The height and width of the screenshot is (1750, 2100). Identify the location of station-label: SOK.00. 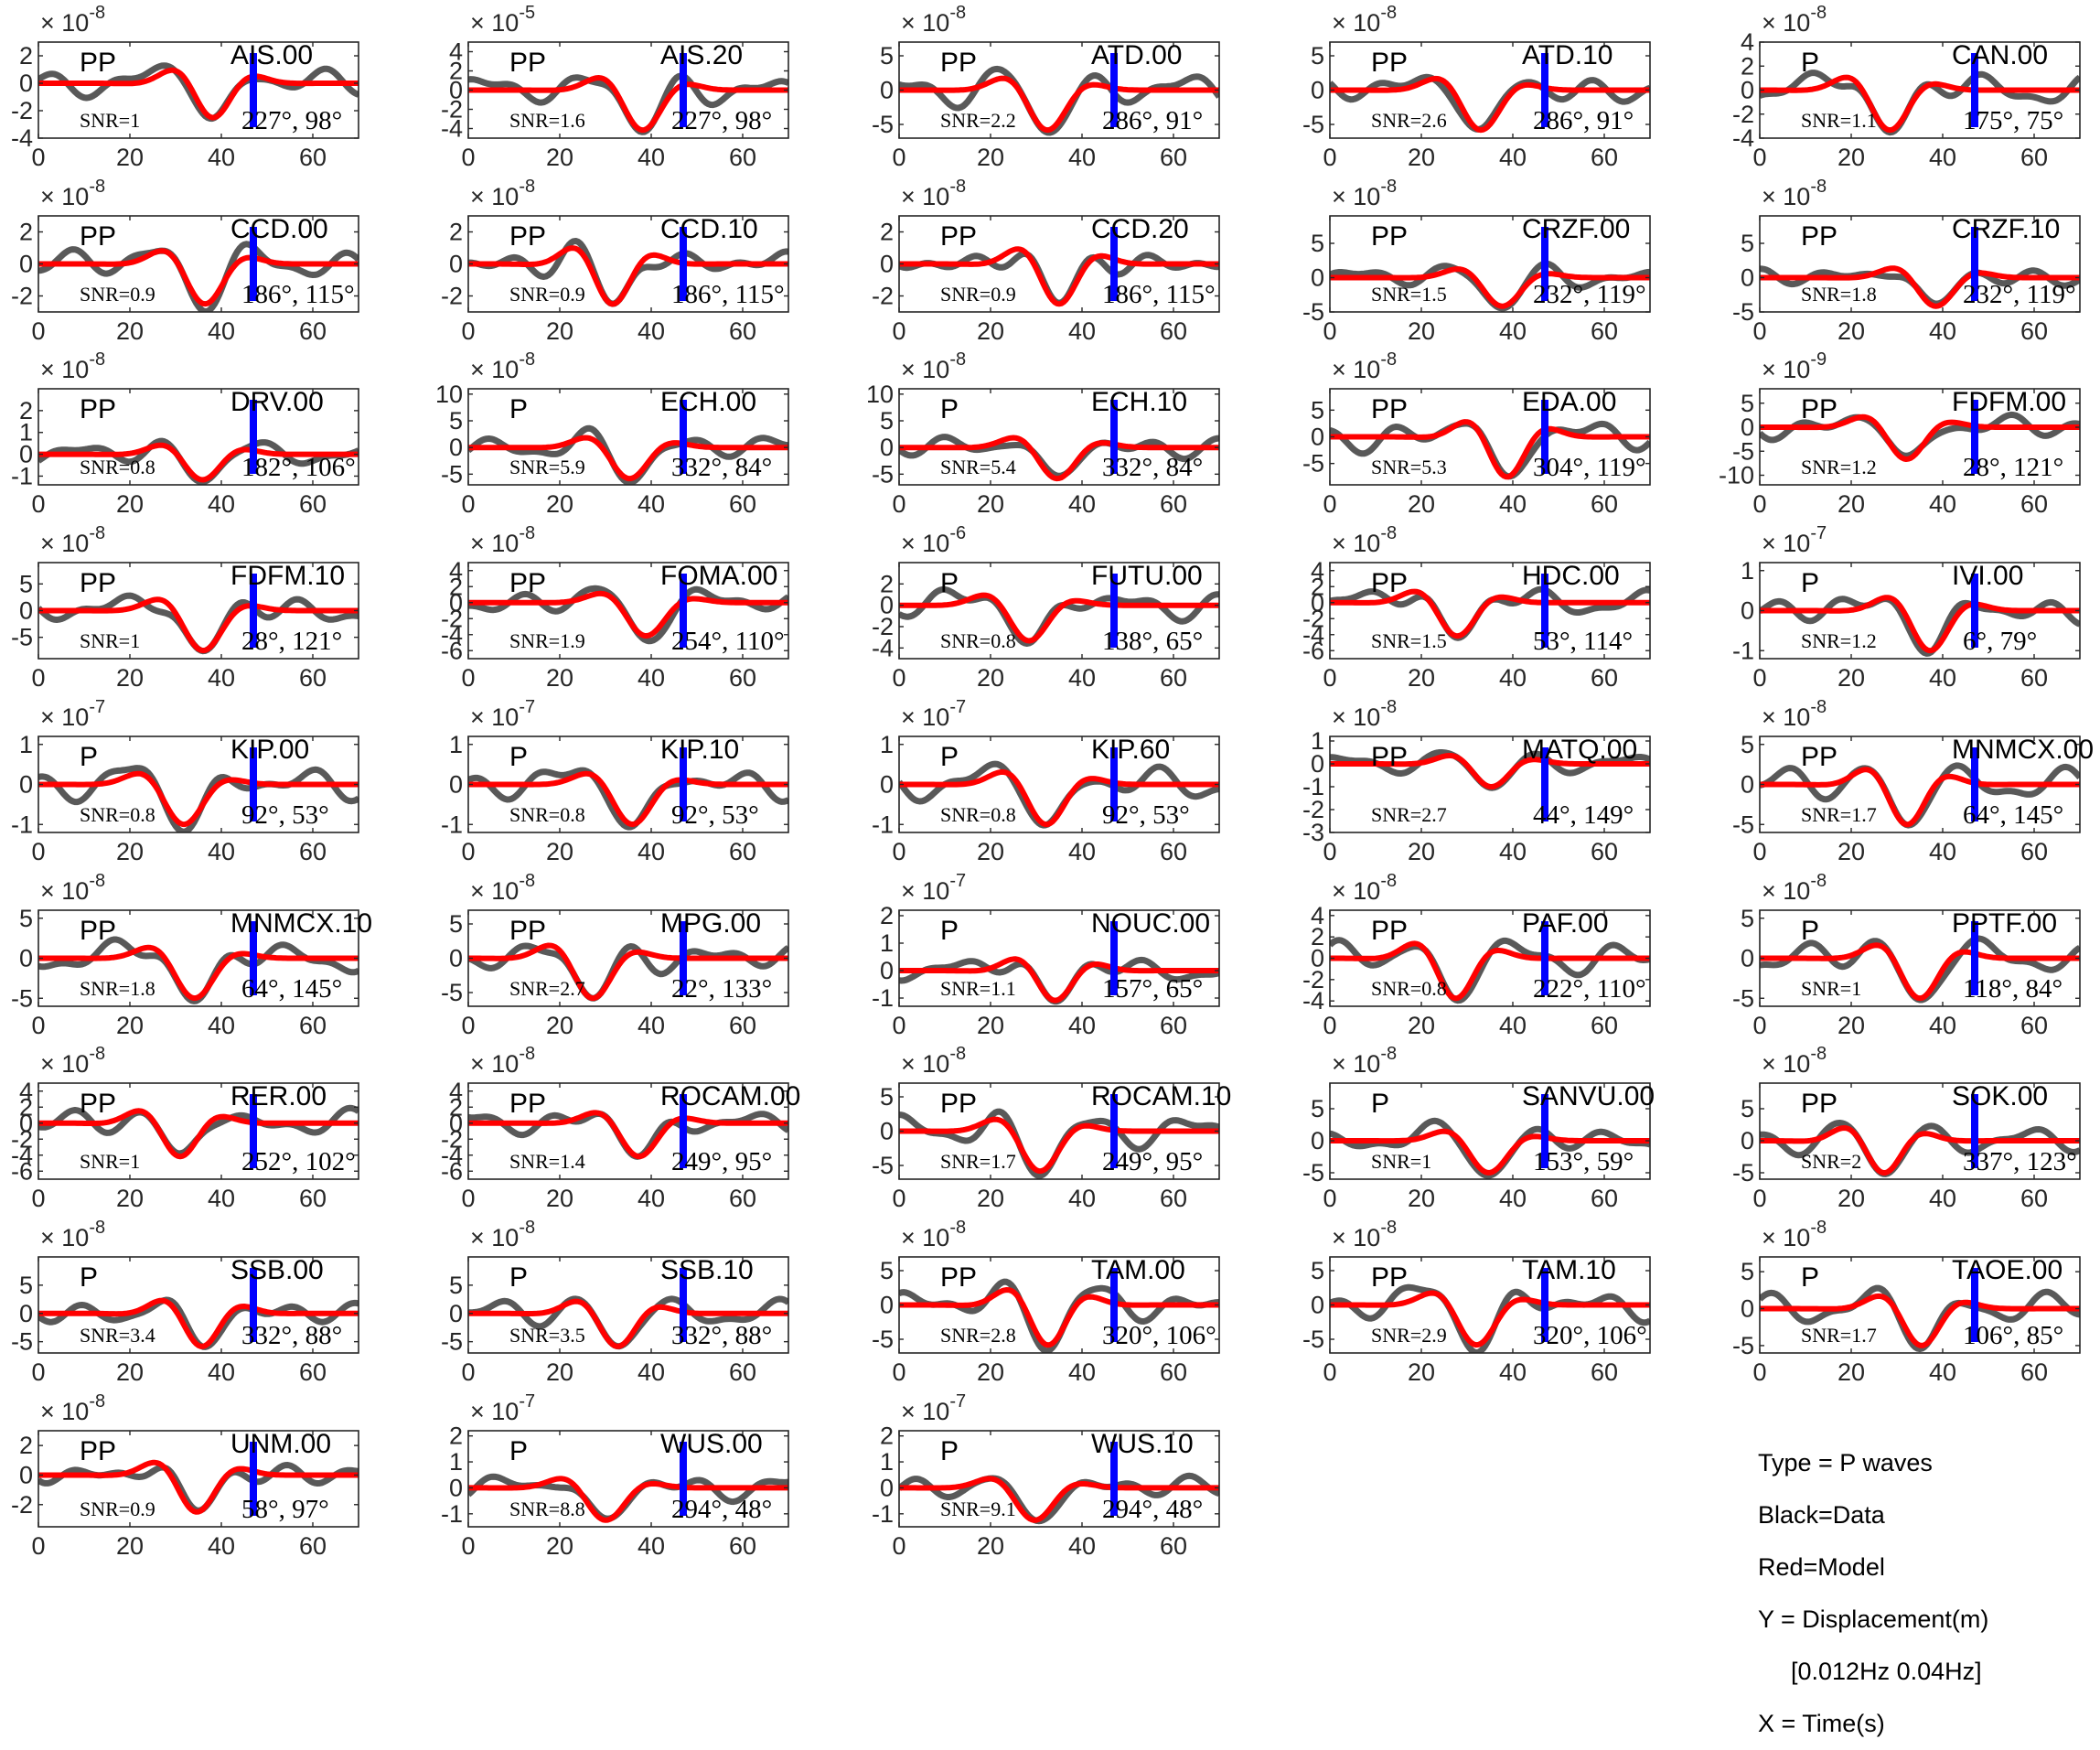
(2000, 1096).